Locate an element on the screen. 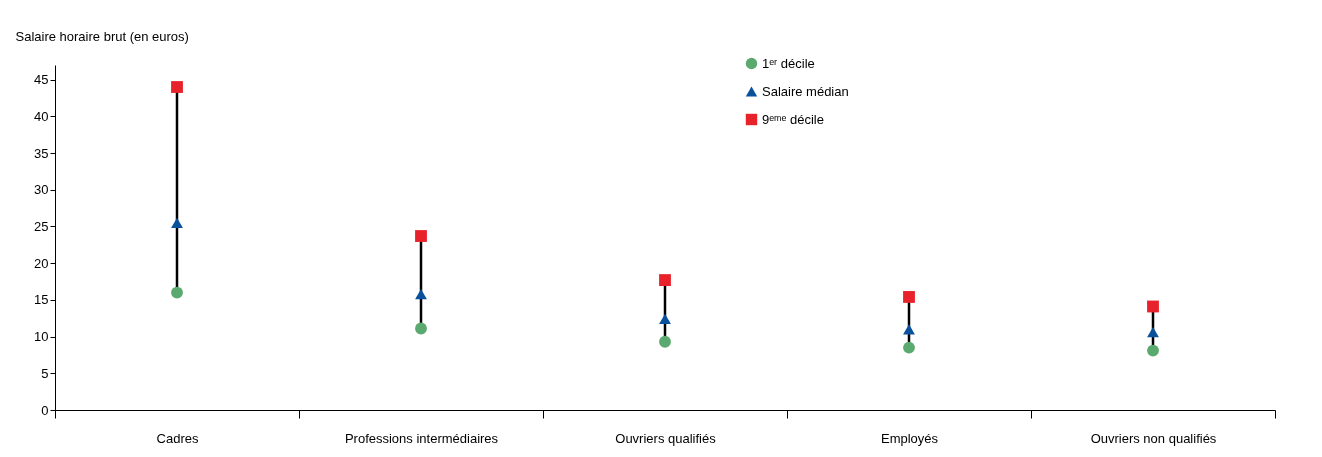 The width and height of the screenshot is (1322, 457). x-tick-label: Employés is located at coordinates (909, 438).